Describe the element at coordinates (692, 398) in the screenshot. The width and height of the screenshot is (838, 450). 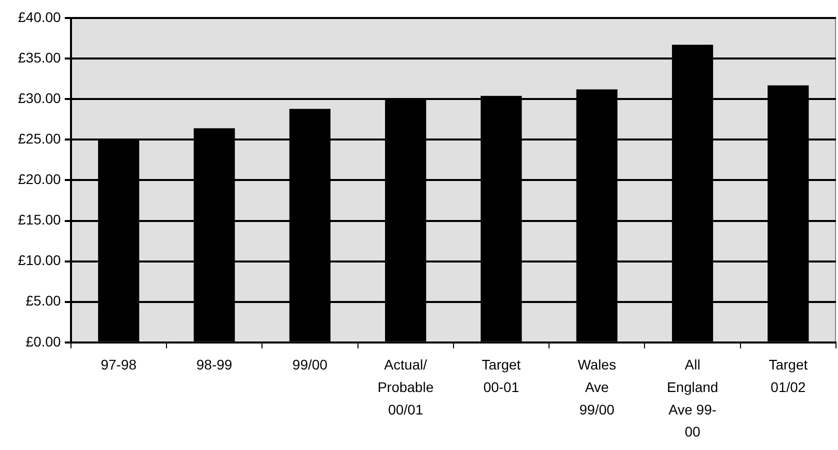
I see `x-tick-label: All England Ave 99-00` at that location.